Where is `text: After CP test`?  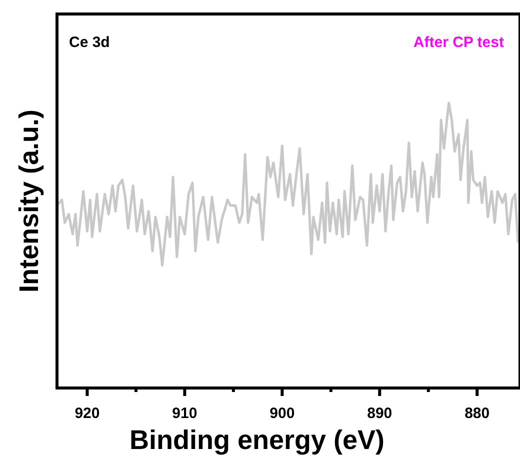 text: After CP test is located at coordinates (458, 42).